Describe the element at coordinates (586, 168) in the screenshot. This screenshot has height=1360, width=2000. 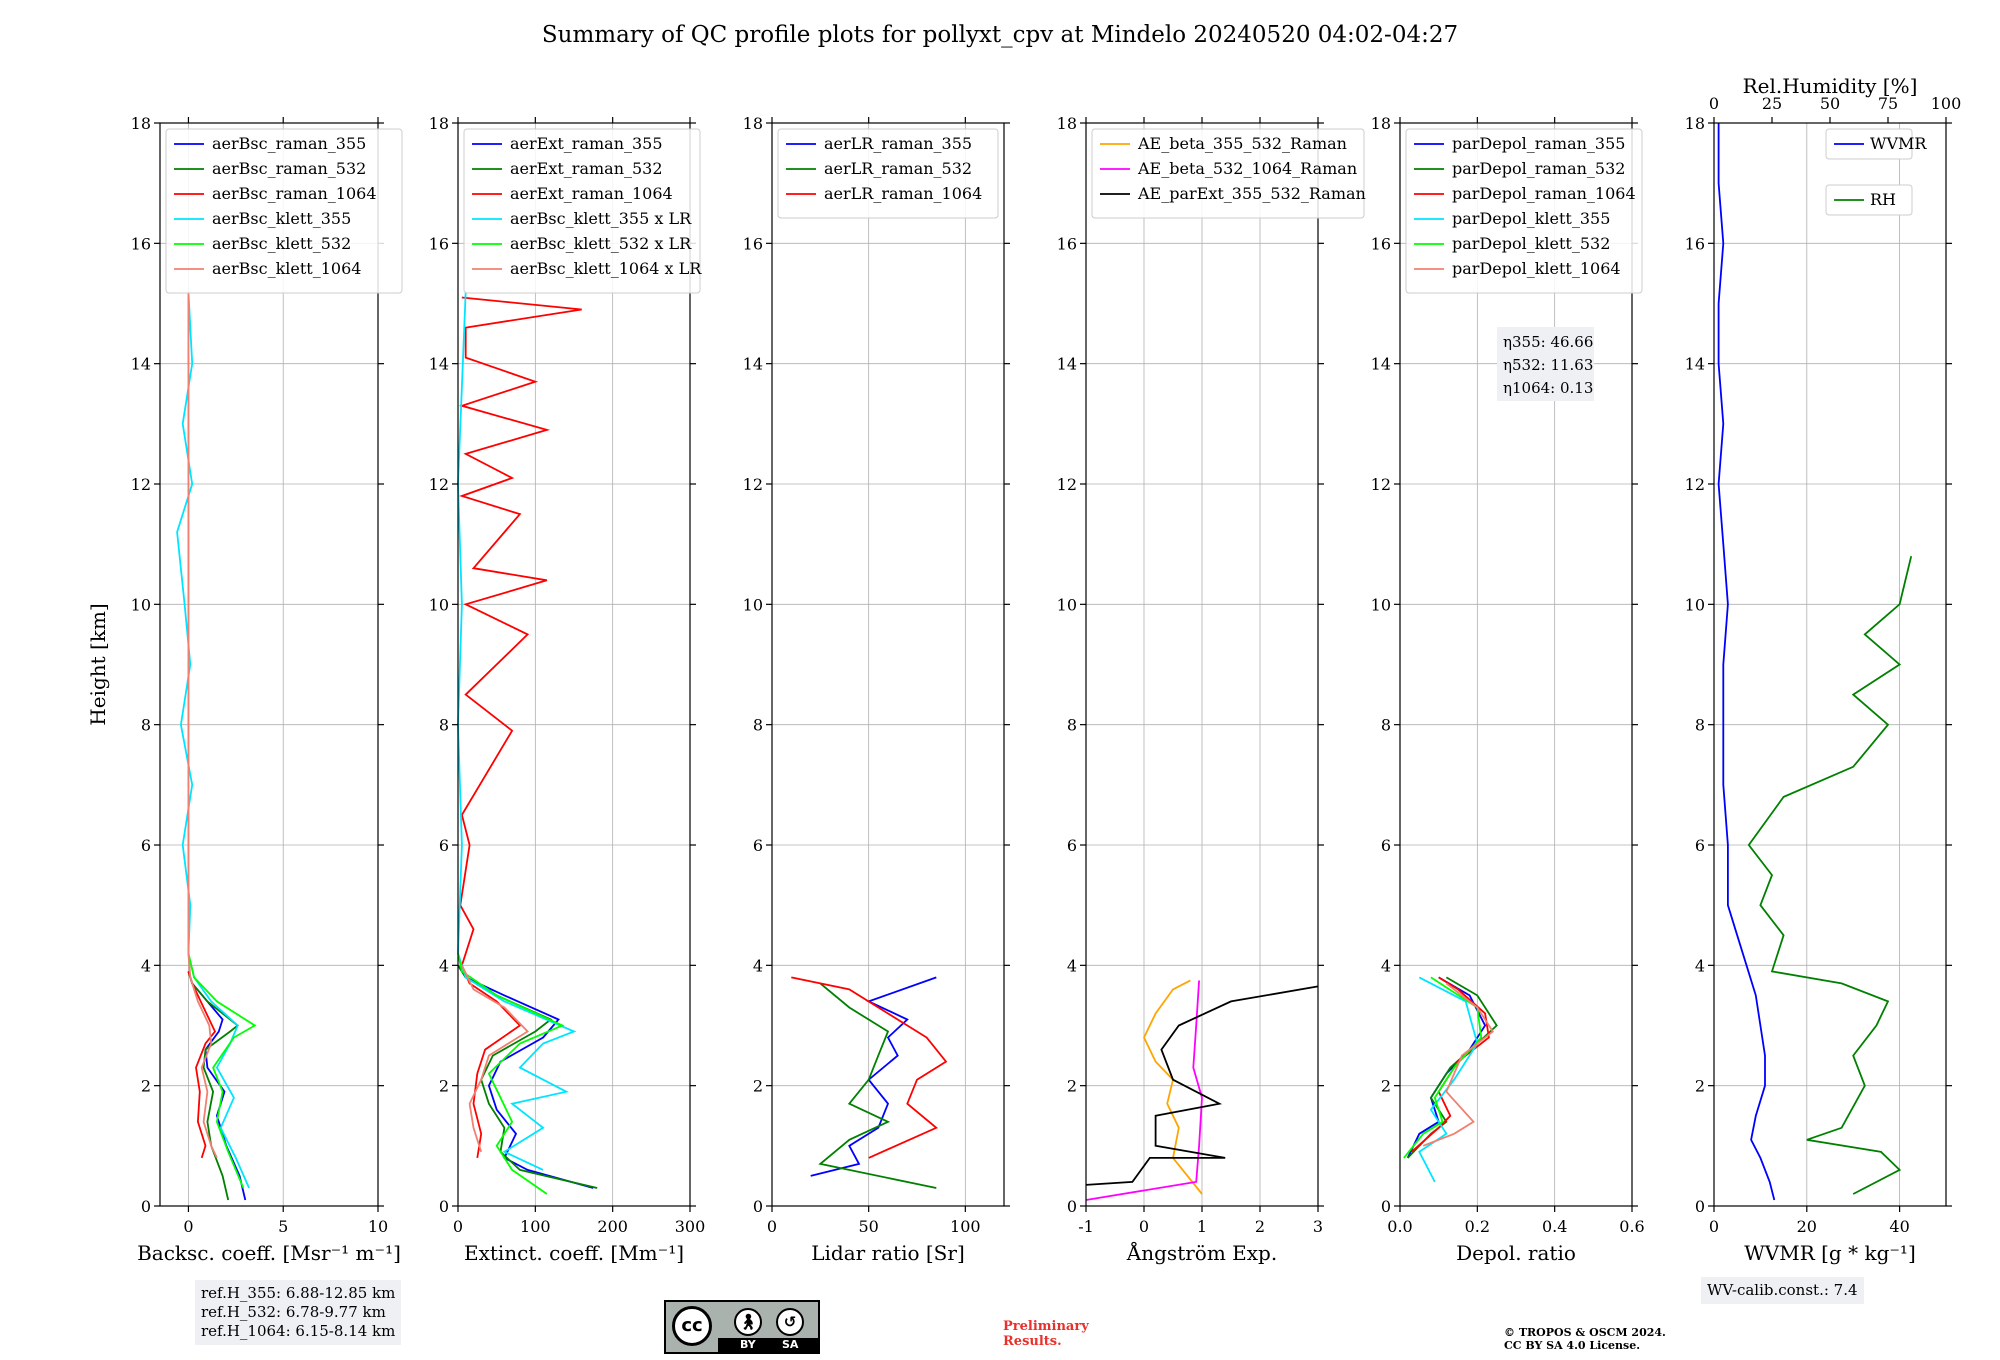
I see `legend-label: aerExt_raman_532` at that location.